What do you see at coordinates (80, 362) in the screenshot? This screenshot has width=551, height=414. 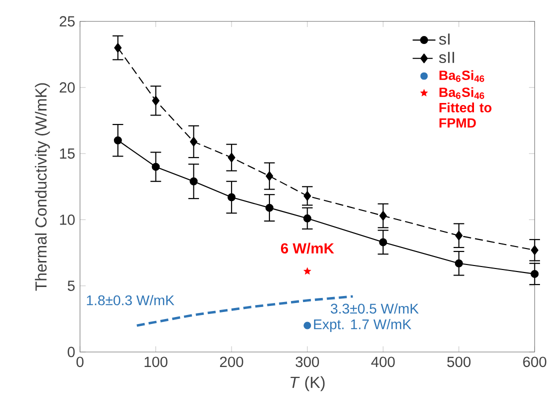 I see `x-tick-label: 0` at bounding box center [80, 362].